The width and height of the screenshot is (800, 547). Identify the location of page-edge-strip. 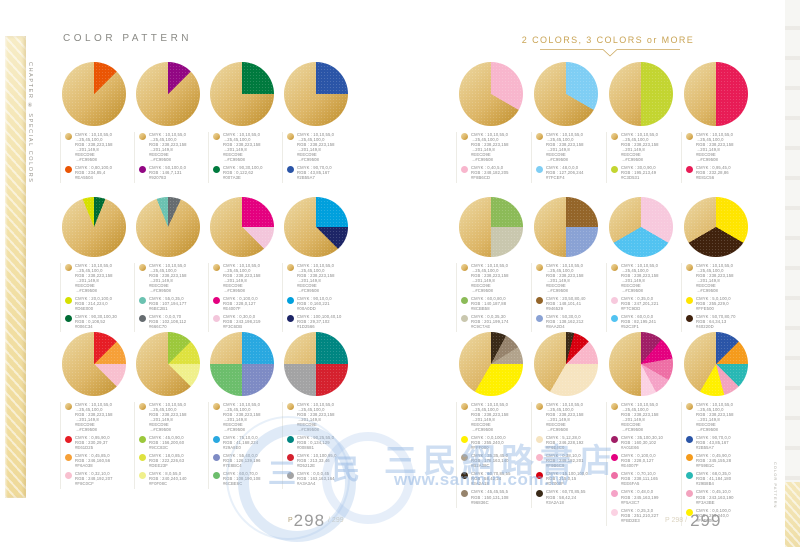
(792, 273).